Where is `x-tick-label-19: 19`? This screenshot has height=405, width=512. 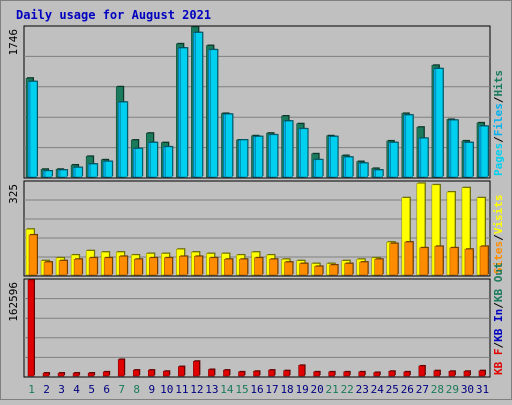 x-tick-label-19: 19 is located at coordinates (301, 389).